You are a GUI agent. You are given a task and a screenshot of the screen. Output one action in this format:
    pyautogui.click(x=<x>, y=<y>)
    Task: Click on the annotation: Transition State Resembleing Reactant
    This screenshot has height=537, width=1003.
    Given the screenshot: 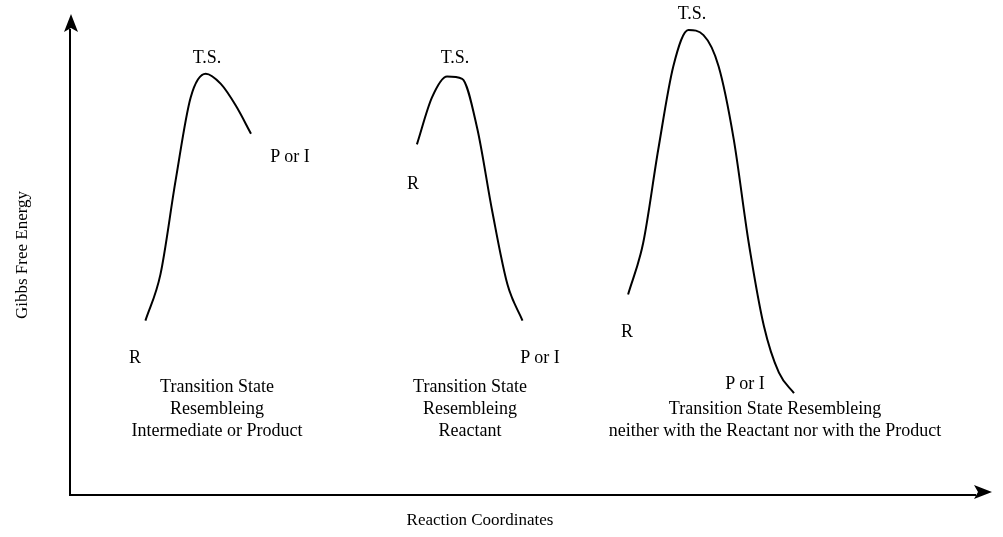 What is the action you would take?
    pyautogui.click(x=470, y=408)
    